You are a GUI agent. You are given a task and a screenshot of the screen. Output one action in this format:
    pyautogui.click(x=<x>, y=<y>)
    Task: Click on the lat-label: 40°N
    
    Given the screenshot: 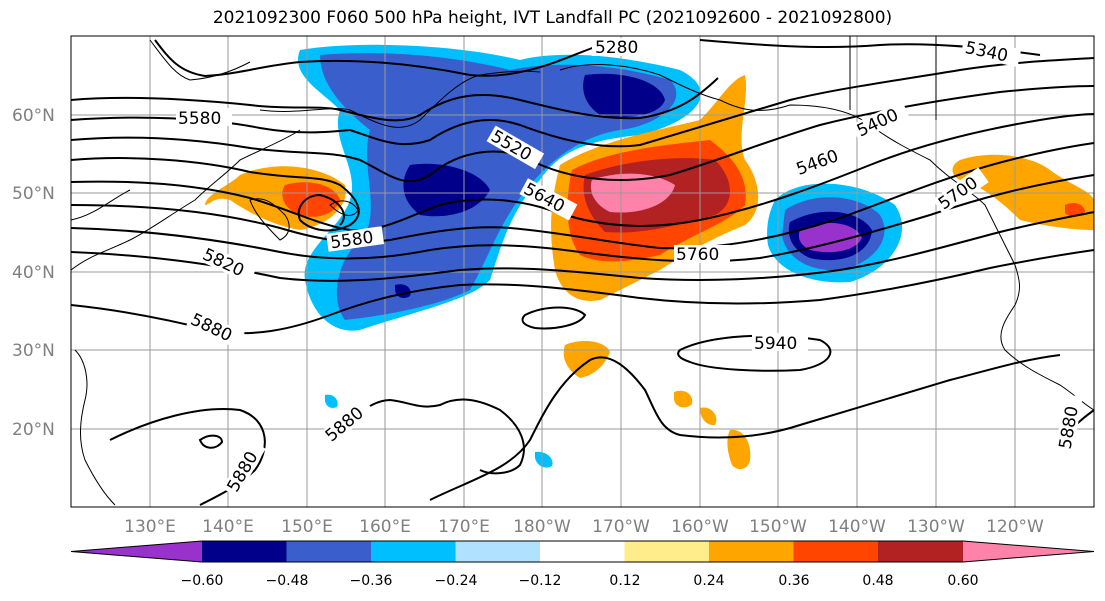 What is the action you would take?
    pyautogui.click(x=33, y=273)
    